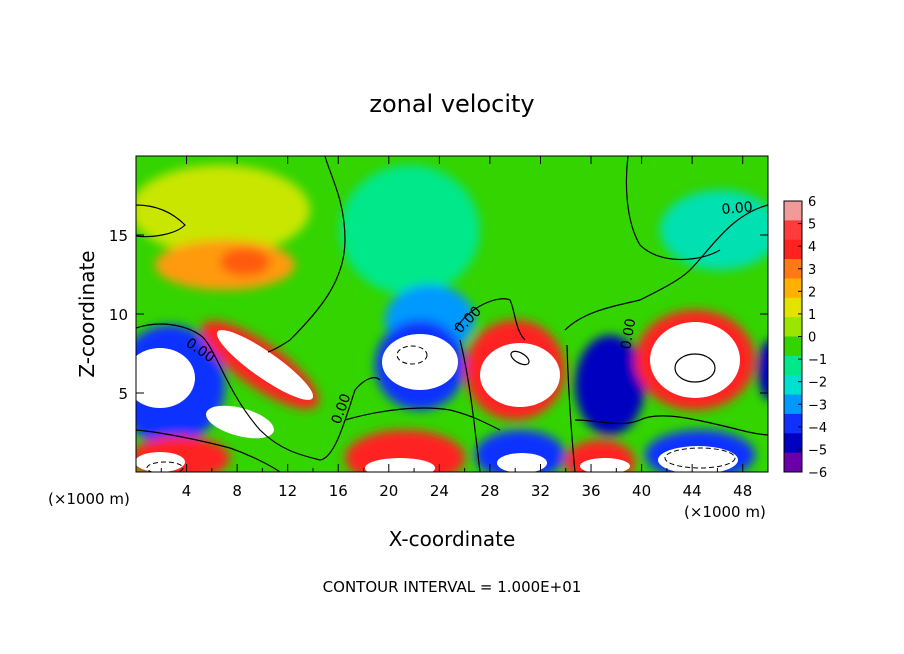 This screenshot has width=904, height=654. I want to click on x-tick-label: 8, so click(237, 491).